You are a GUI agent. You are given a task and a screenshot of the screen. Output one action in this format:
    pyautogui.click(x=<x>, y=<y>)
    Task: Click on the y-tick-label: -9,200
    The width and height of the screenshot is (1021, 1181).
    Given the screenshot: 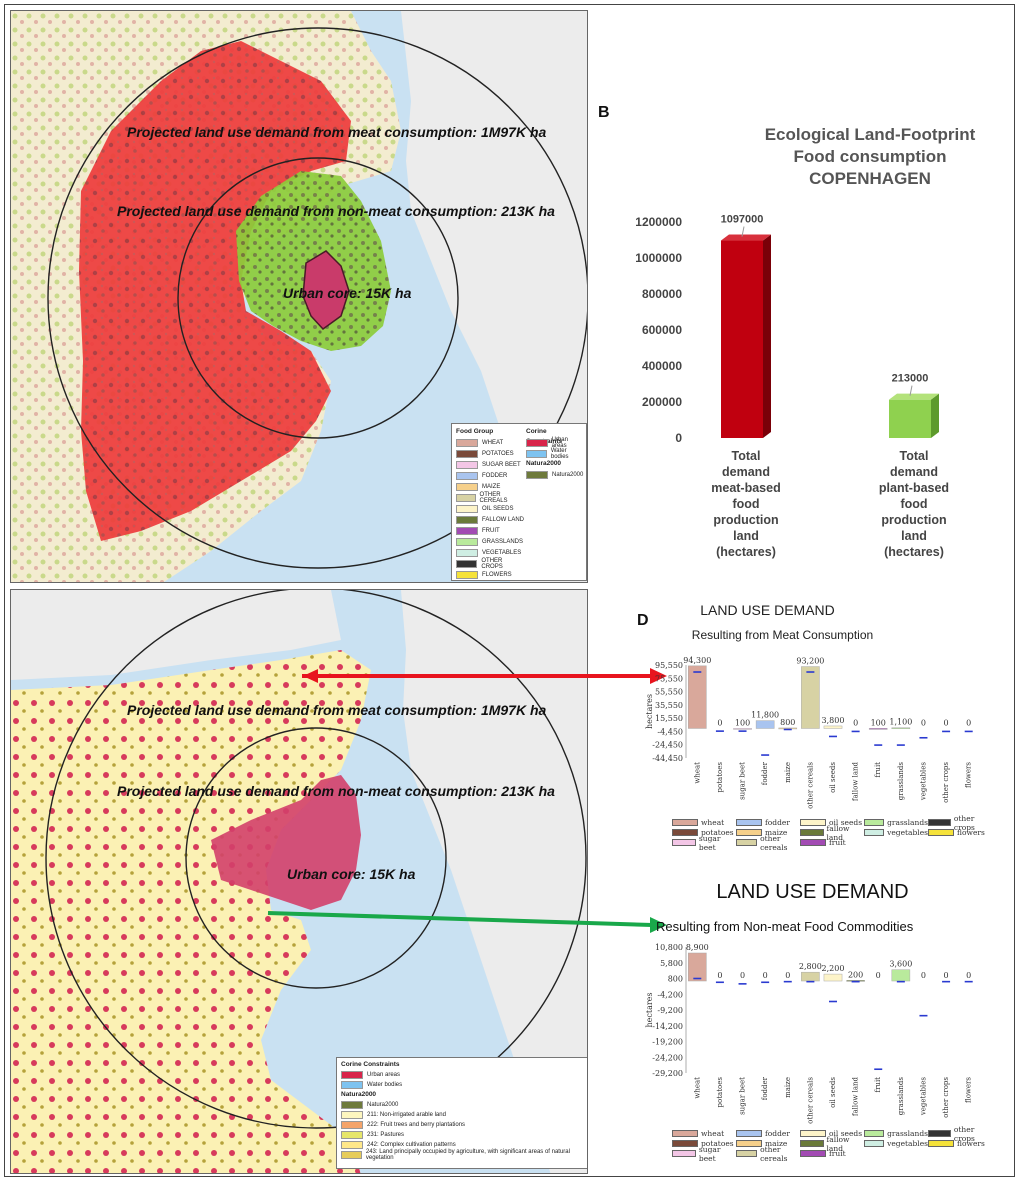 What is the action you would take?
    pyautogui.click(x=670, y=1010)
    